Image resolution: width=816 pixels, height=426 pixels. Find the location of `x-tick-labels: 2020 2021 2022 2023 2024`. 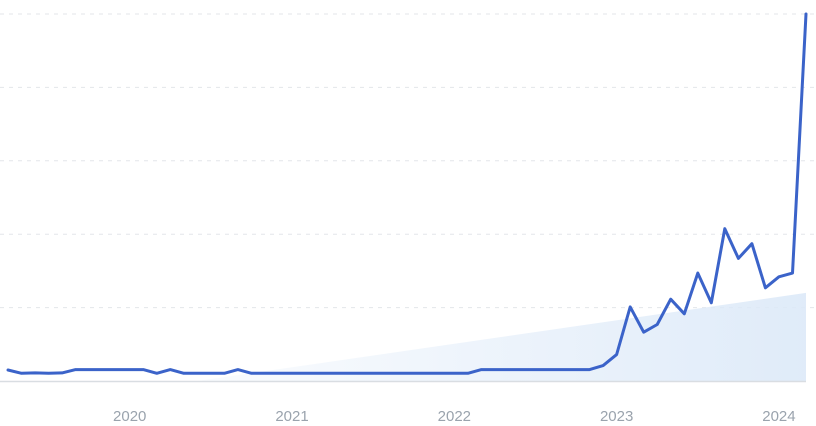

x-tick-labels: 2020 2021 2022 2023 2024 is located at coordinates (454, 416).